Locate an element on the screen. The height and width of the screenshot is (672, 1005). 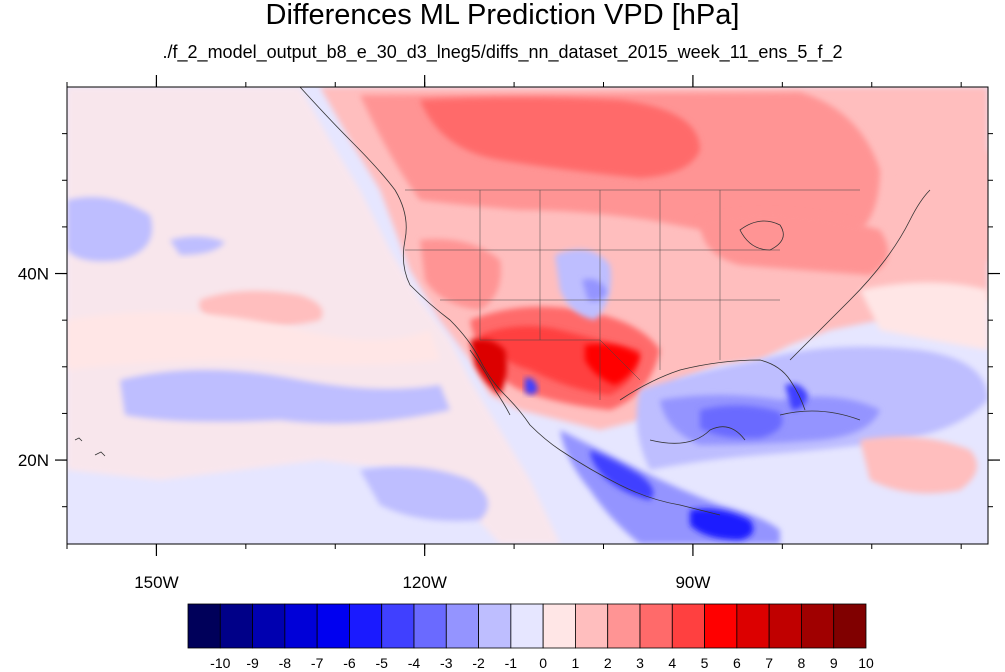
colorbar-label: -10 is located at coordinates (220, 663).